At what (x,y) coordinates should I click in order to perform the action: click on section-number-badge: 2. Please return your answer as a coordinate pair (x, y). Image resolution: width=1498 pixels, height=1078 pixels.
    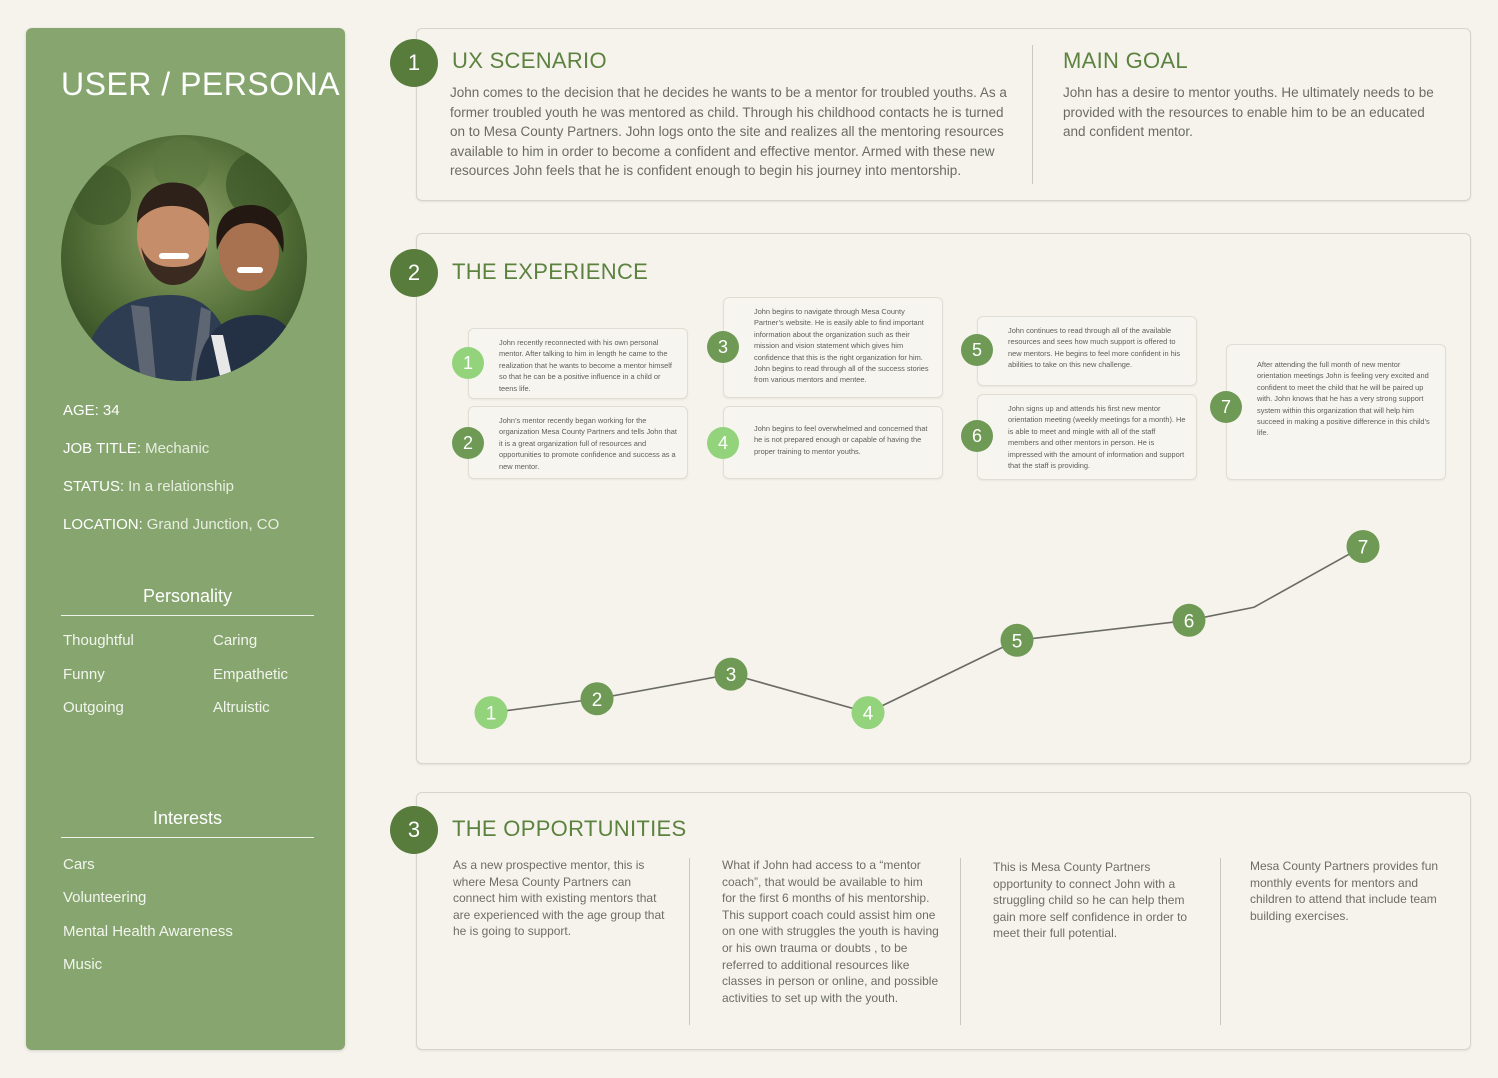
    Looking at the image, I should click on (414, 273).